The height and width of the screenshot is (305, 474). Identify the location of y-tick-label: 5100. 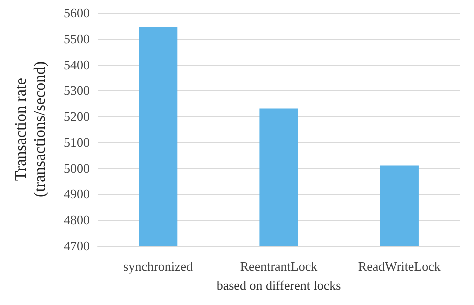
(77, 142).